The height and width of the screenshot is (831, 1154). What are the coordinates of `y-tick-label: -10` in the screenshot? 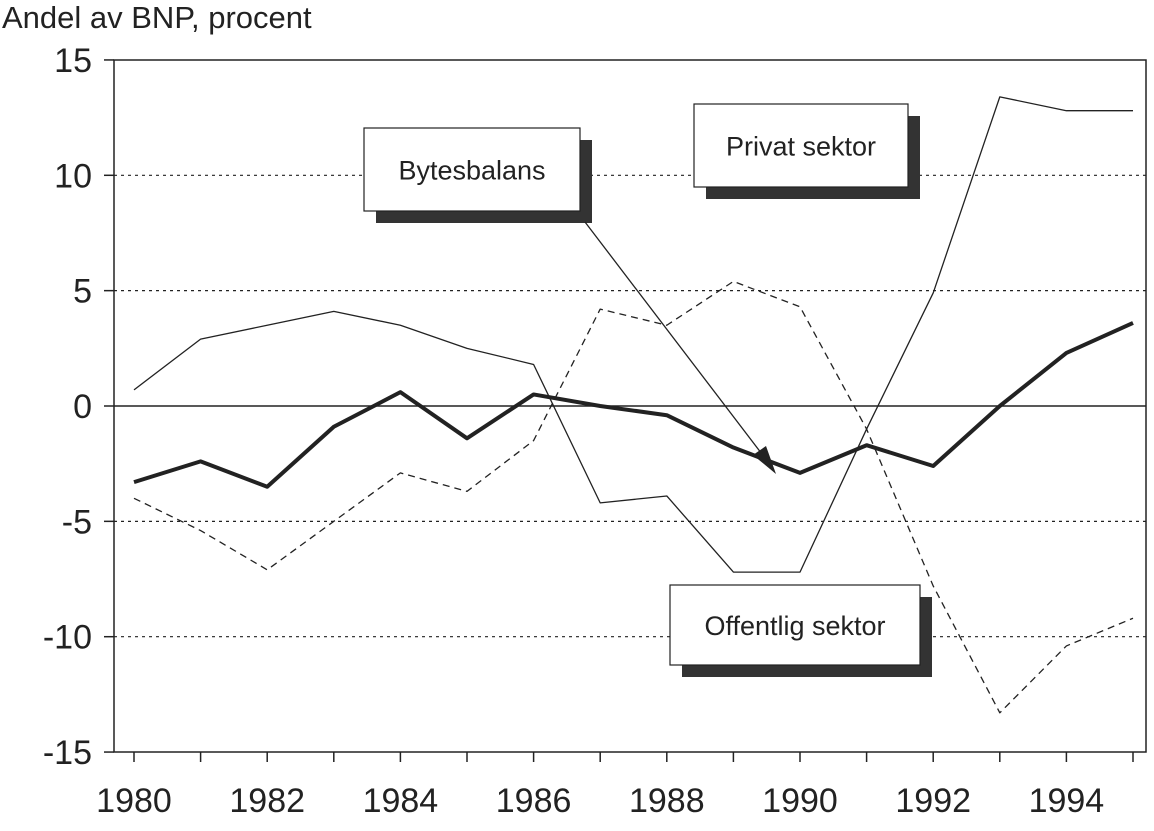 It's located at (67, 638).